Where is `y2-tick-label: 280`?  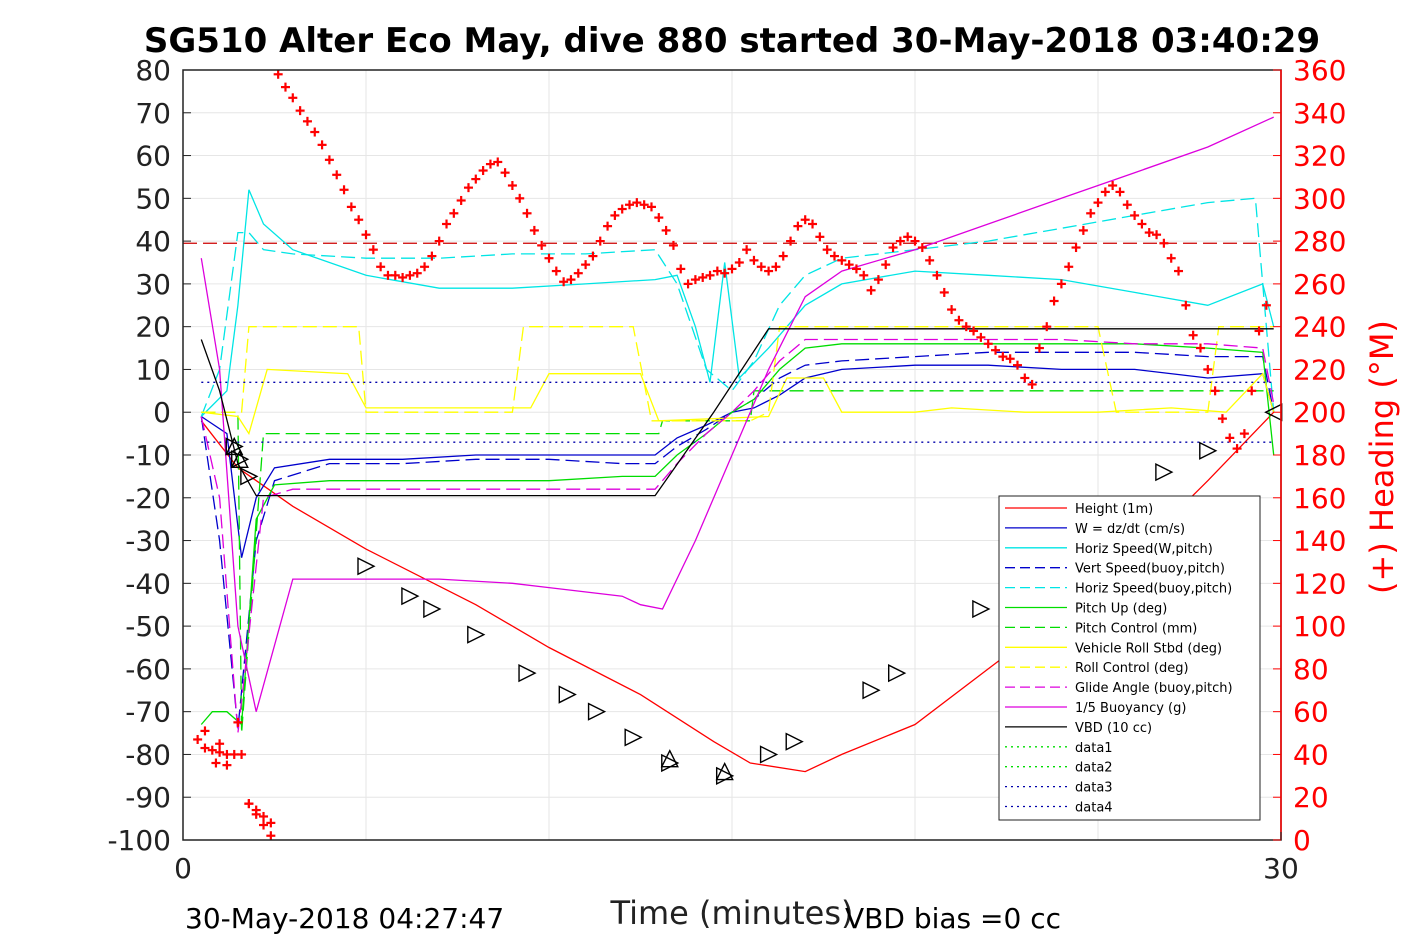
y2-tick-label: 280 is located at coordinates (1319, 241).